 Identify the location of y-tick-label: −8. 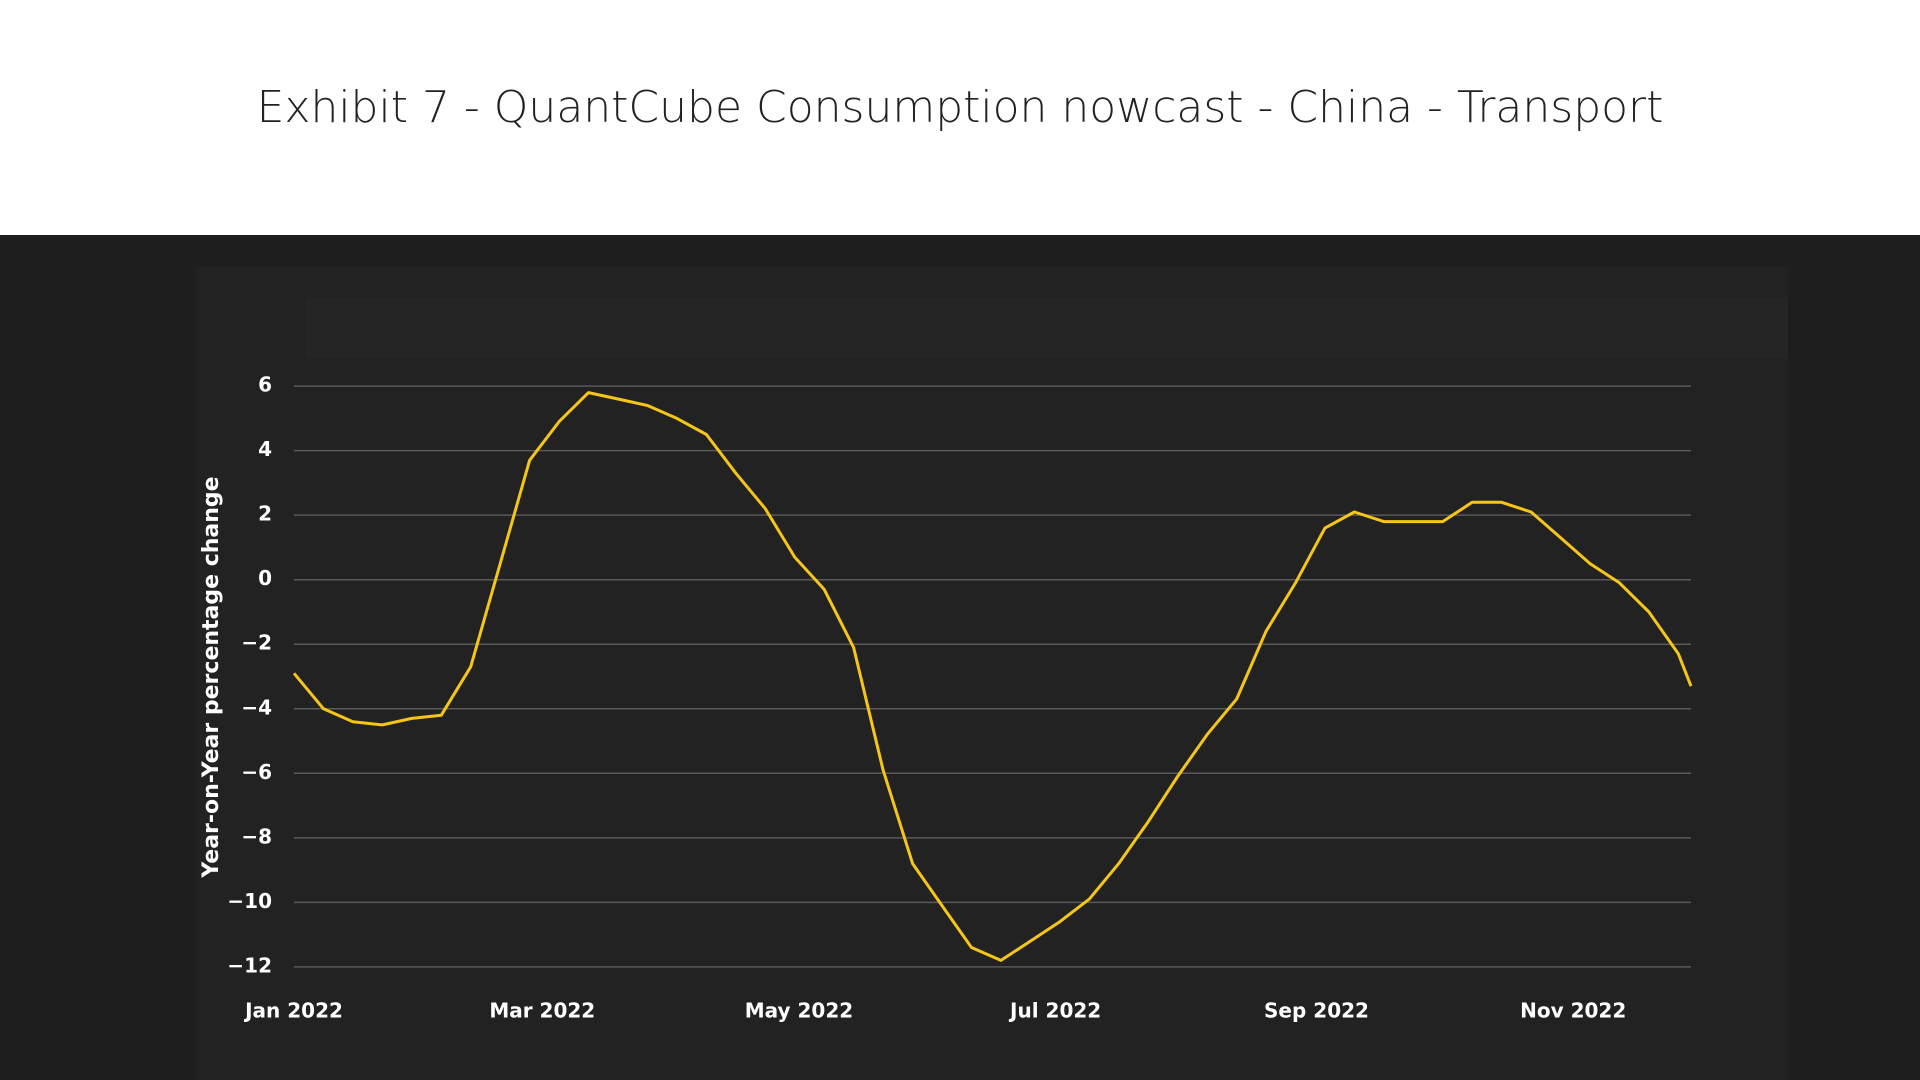
(256, 836).